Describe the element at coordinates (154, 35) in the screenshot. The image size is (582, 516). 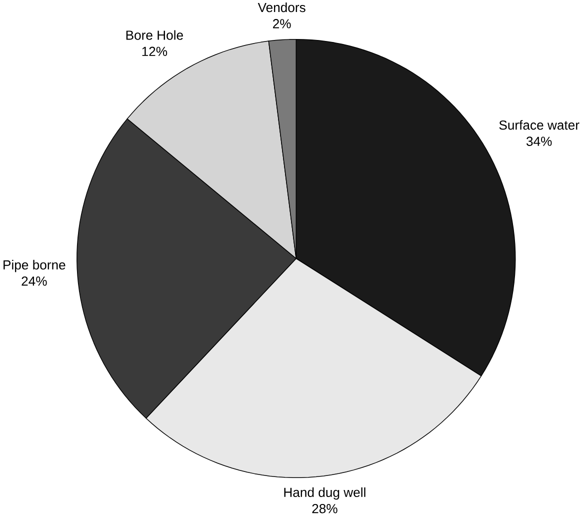
I see `slice-label: Bore Hole` at that location.